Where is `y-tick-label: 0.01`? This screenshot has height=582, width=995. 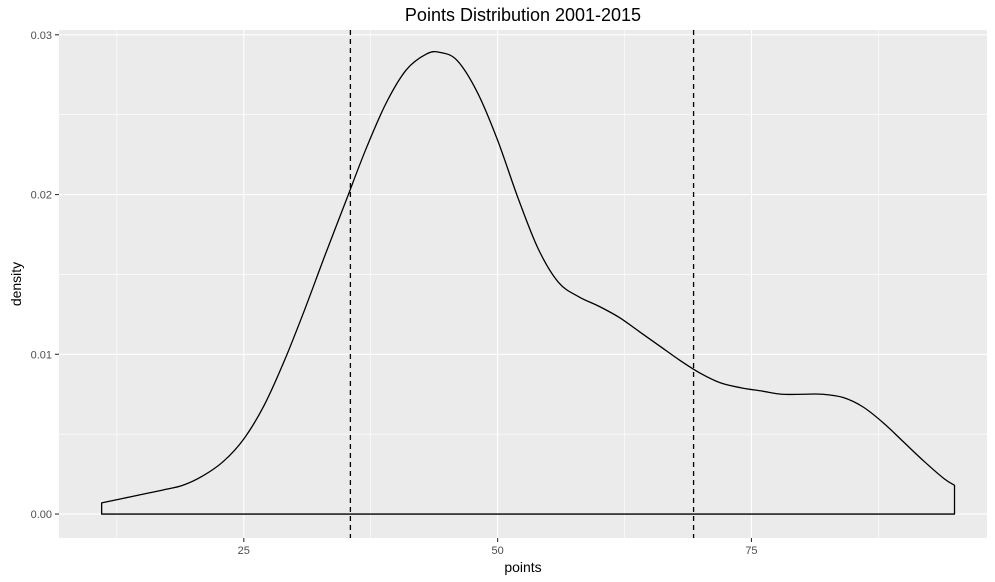
y-tick-label: 0.01 is located at coordinates (41, 355).